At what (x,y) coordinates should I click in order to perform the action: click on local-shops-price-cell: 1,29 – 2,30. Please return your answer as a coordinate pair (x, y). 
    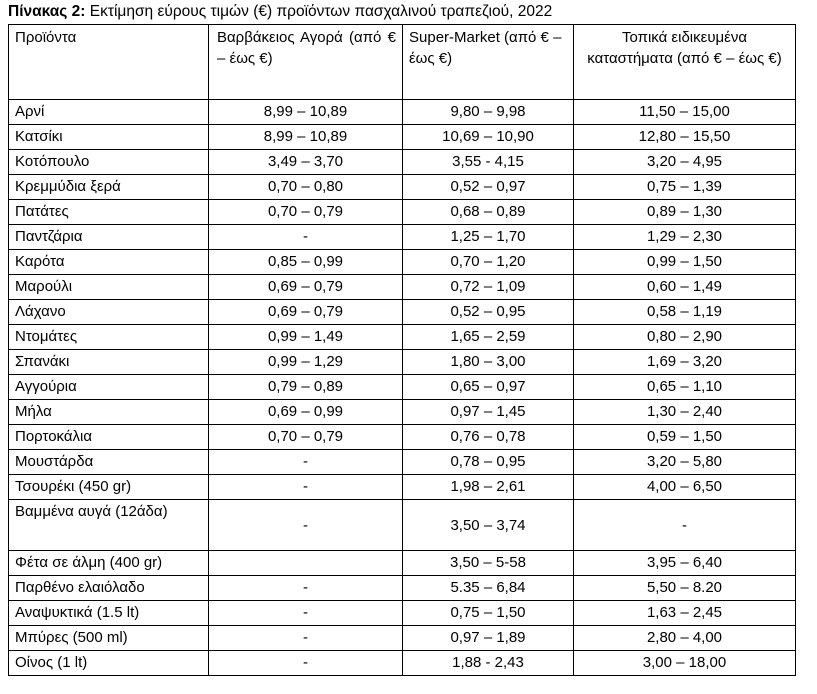
    Looking at the image, I should click on (684, 237).